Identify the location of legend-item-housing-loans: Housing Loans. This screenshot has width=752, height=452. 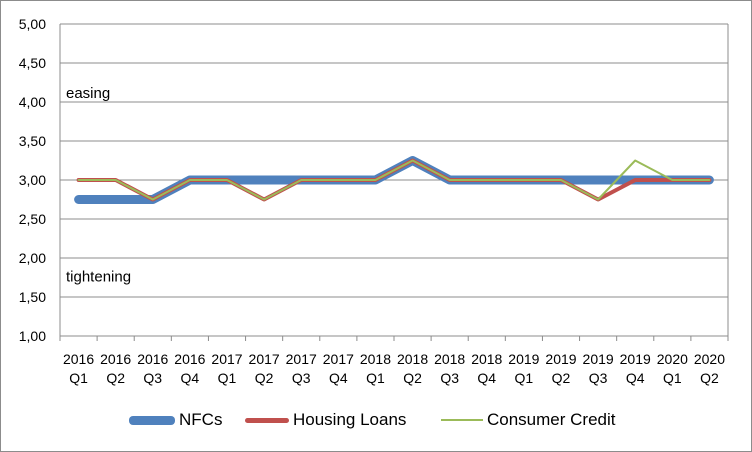
(325, 420).